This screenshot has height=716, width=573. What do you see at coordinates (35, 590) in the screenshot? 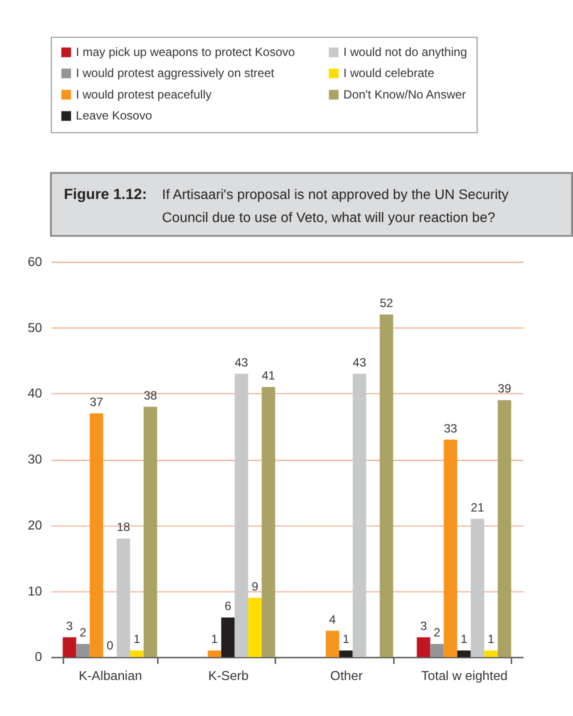
I see `y-tick-label: 10` at bounding box center [35, 590].